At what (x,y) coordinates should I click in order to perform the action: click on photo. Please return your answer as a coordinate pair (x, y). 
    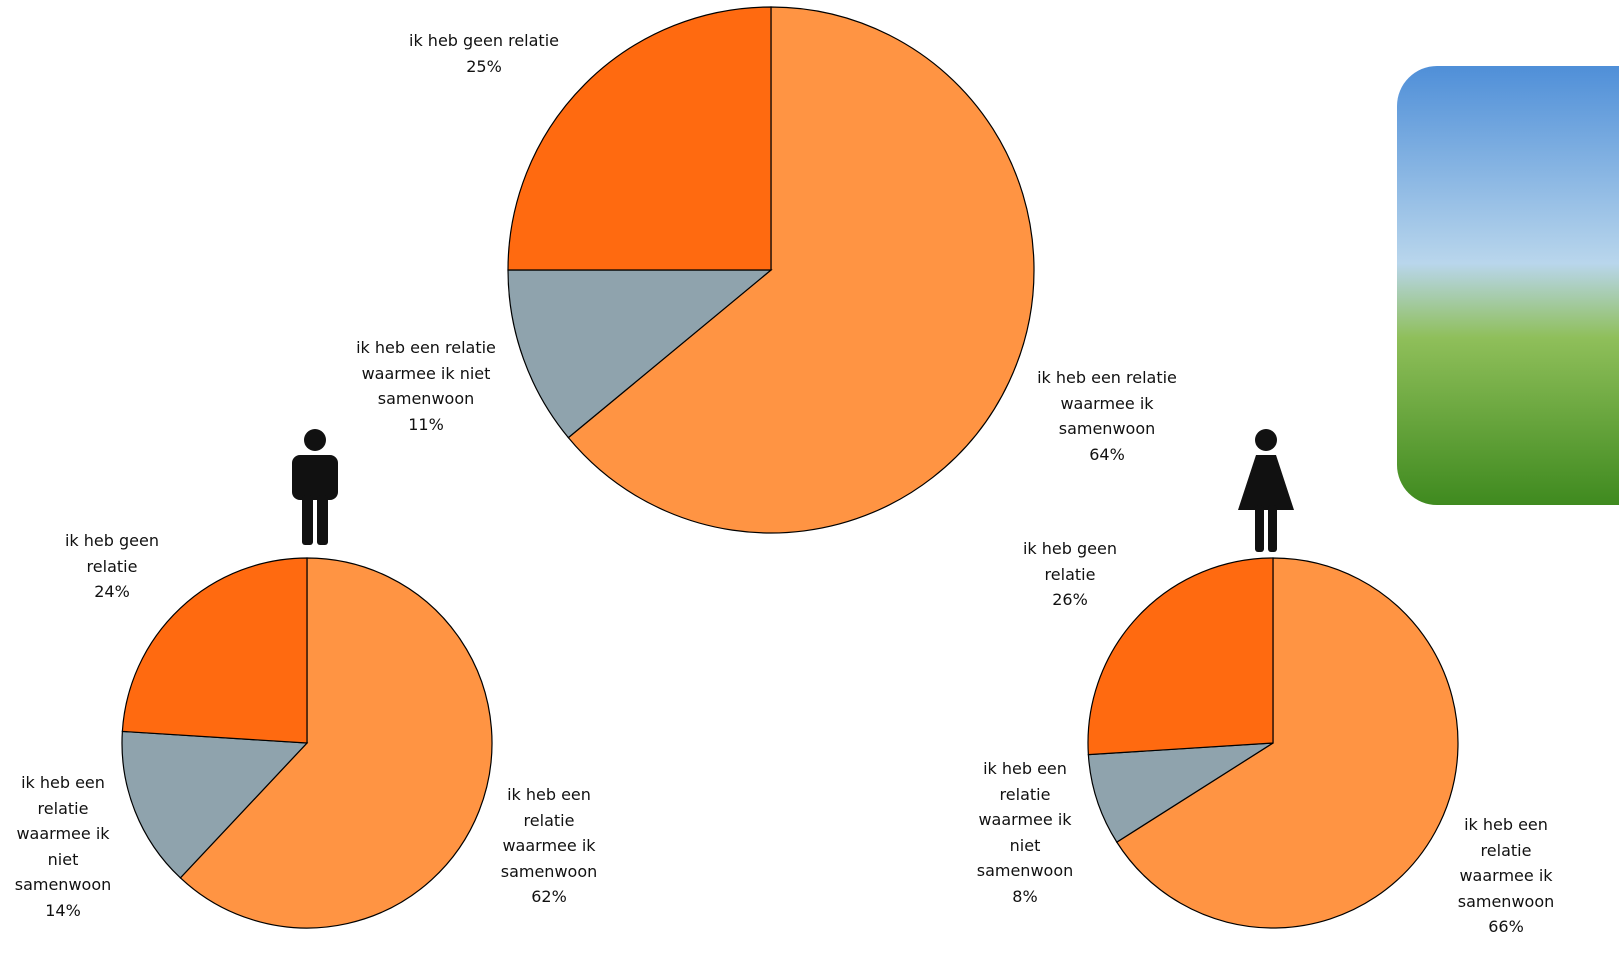
    Looking at the image, I should click on (1508, 285).